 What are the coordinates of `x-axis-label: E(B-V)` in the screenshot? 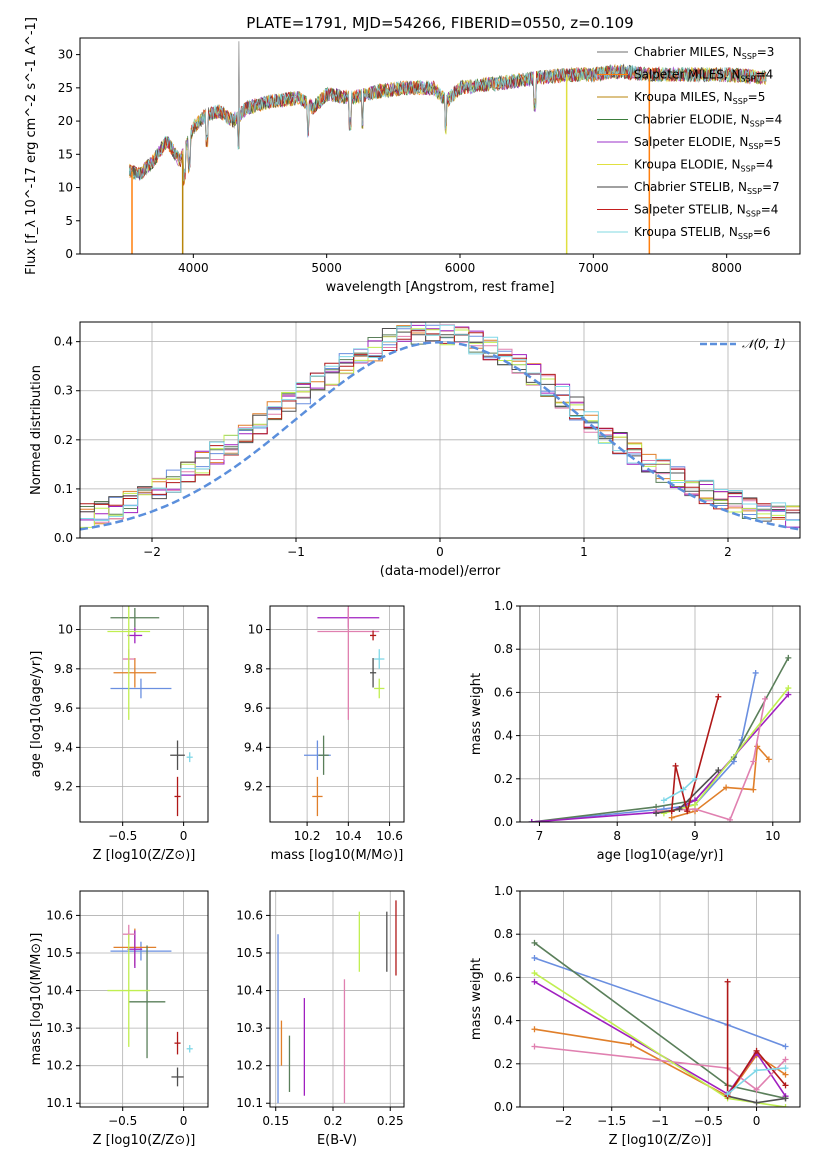 It's located at (337, 1140).